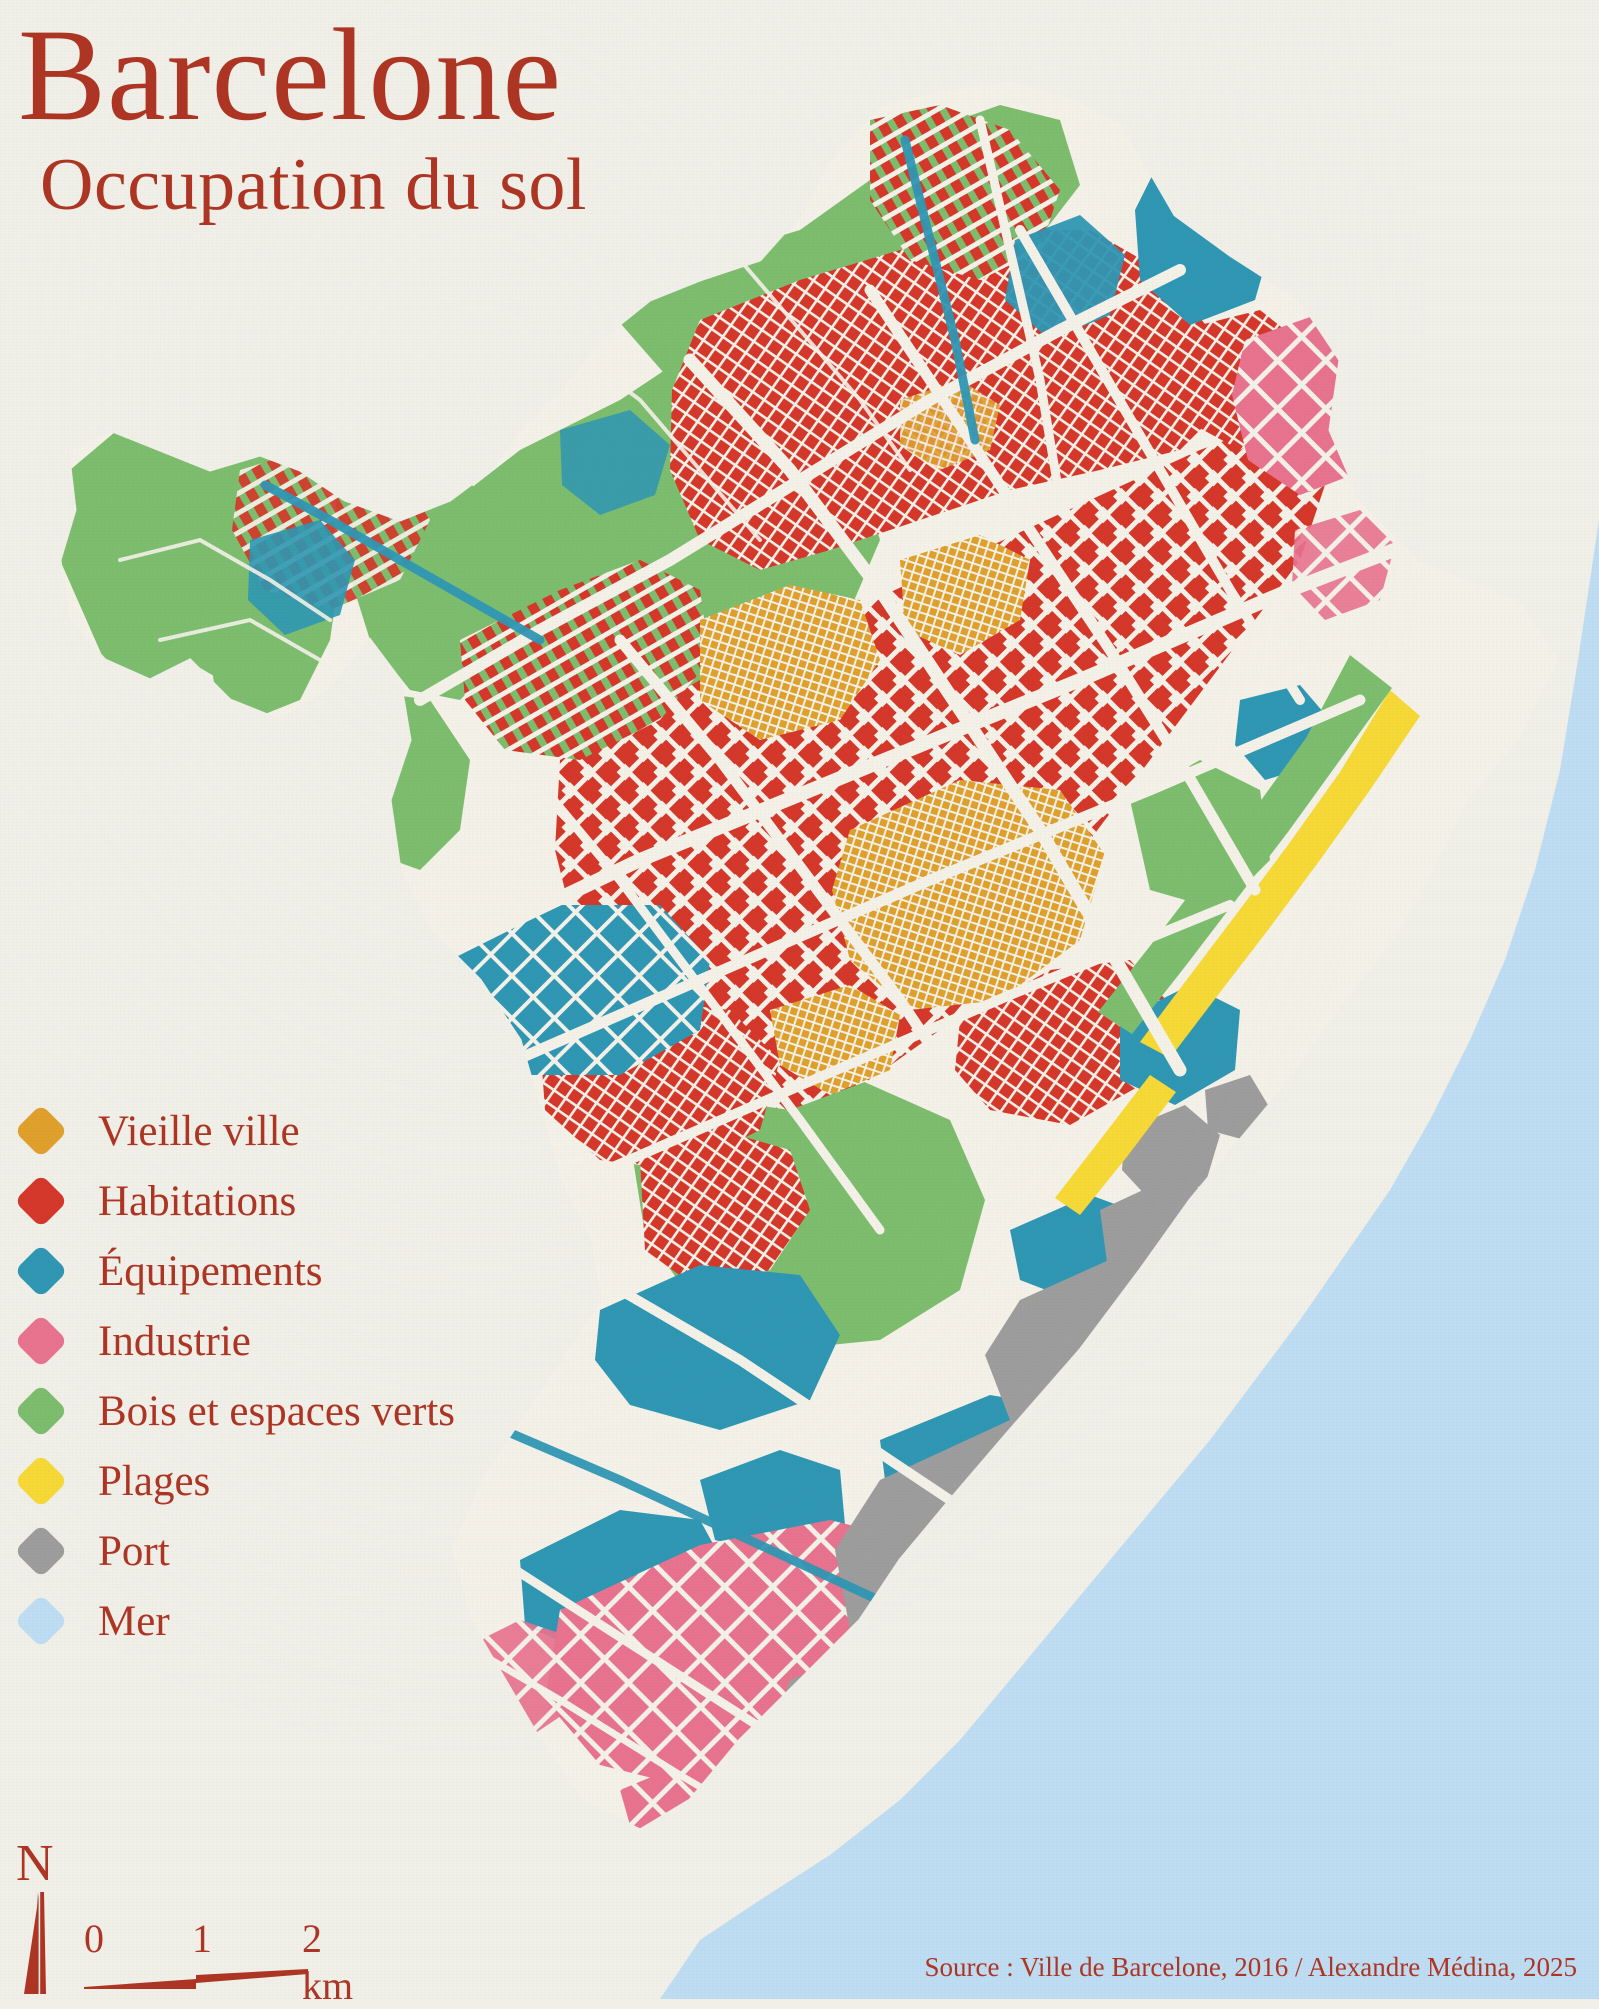  Describe the element at coordinates (197, 1201) in the screenshot. I see `legend-label-habitations: Habitations` at that location.